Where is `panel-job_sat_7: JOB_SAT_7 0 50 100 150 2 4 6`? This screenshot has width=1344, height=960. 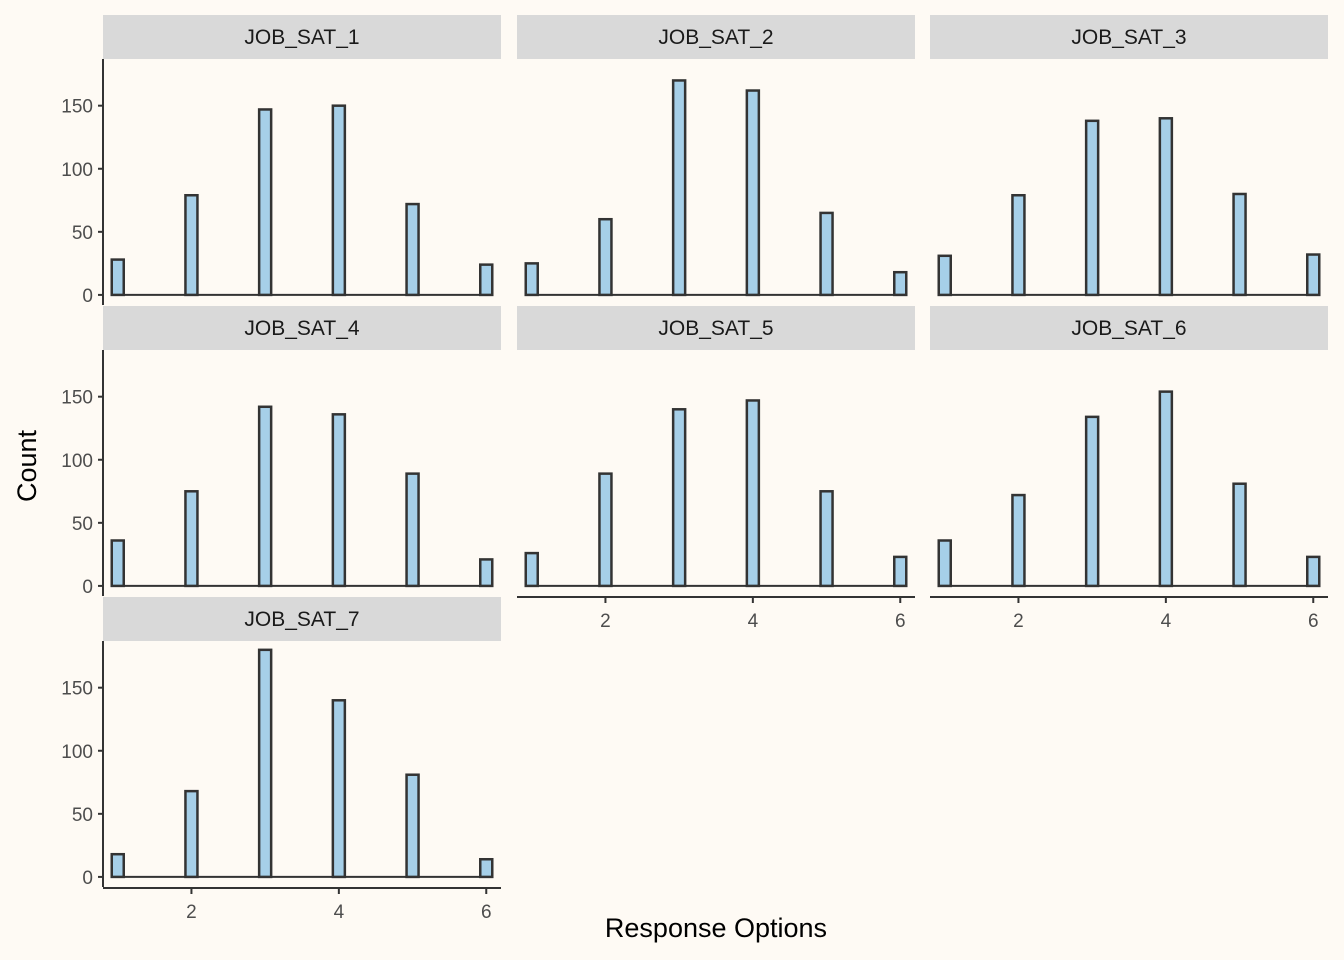 panel-job_sat_7: JOB_SAT_7 0 50 100 150 2 4 6 is located at coordinates (281, 760).